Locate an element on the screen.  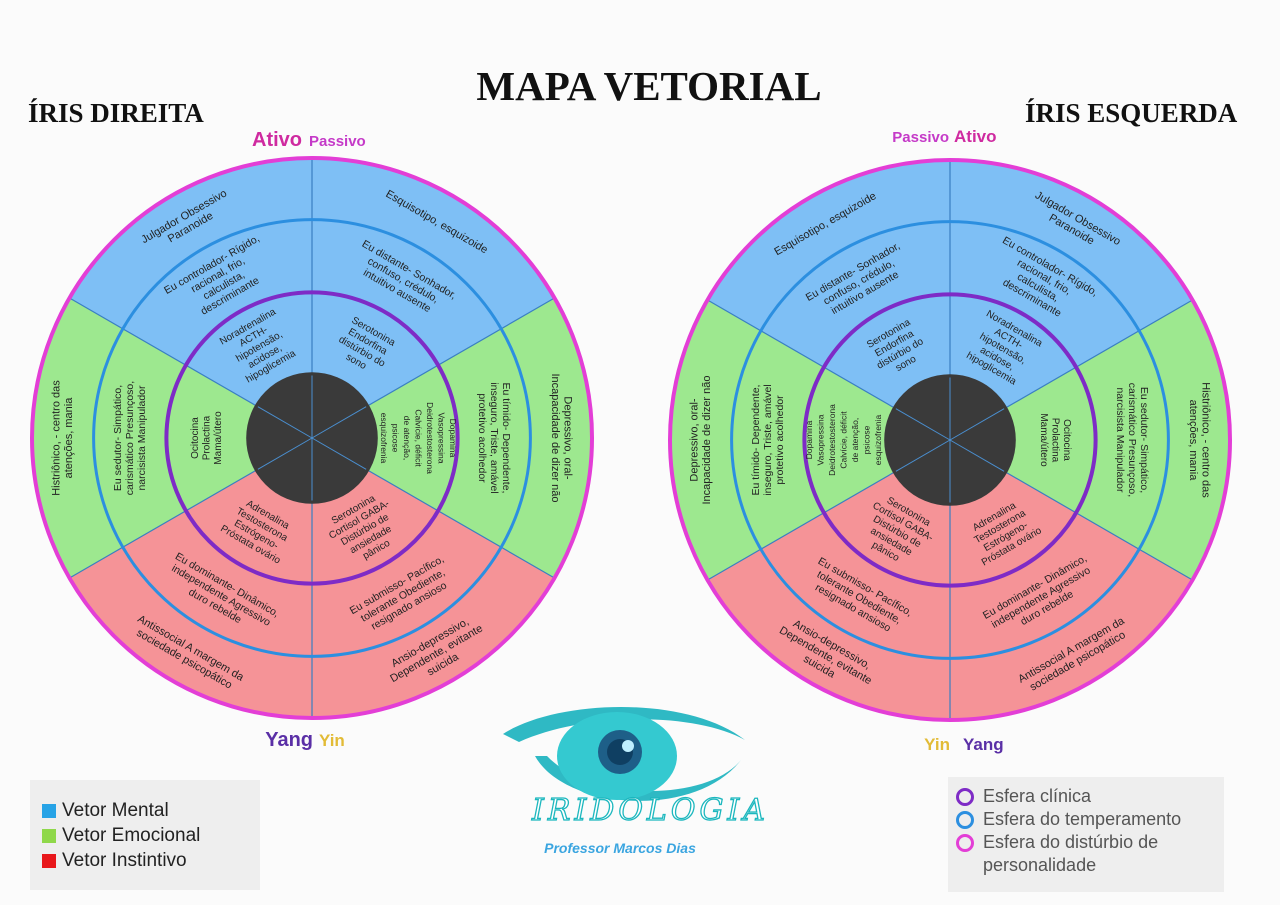
mental-swatch is located at coordinates (49, 811).